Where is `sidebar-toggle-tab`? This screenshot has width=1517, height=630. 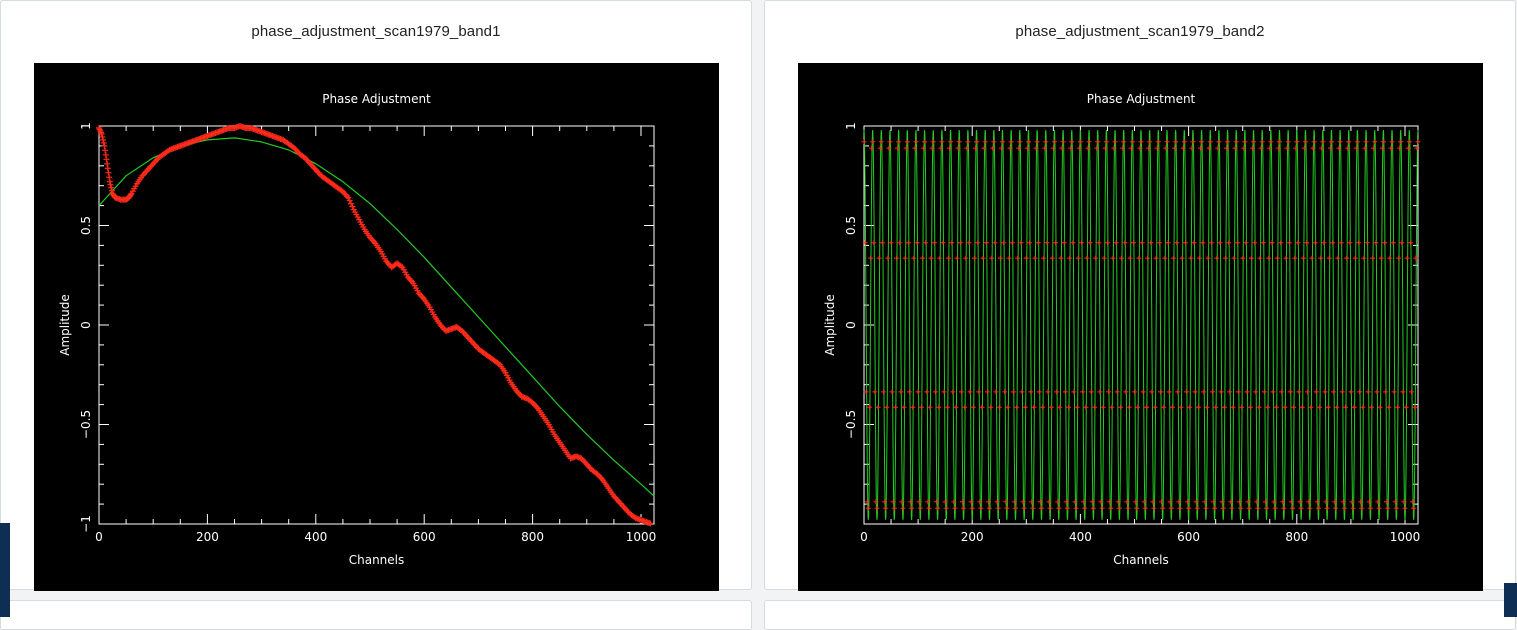 sidebar-toggle-tab is located at coordinates (5, 570).